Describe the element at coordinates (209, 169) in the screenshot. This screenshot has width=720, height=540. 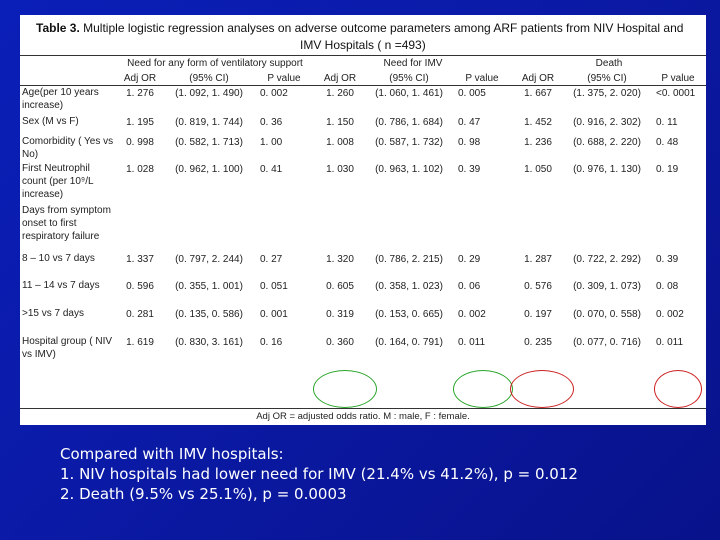
I see `table-cell: (0. 962, 1. 100)` at that location.